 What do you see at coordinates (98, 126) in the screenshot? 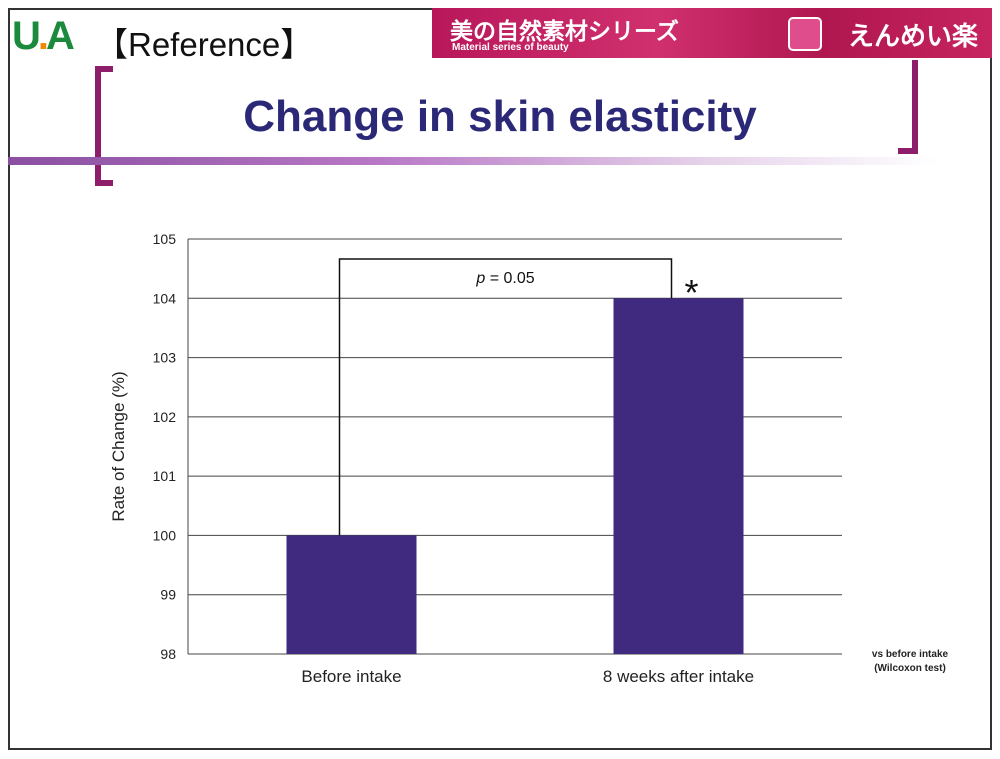
I see `bracket-left` at bounding box center [98, 126].